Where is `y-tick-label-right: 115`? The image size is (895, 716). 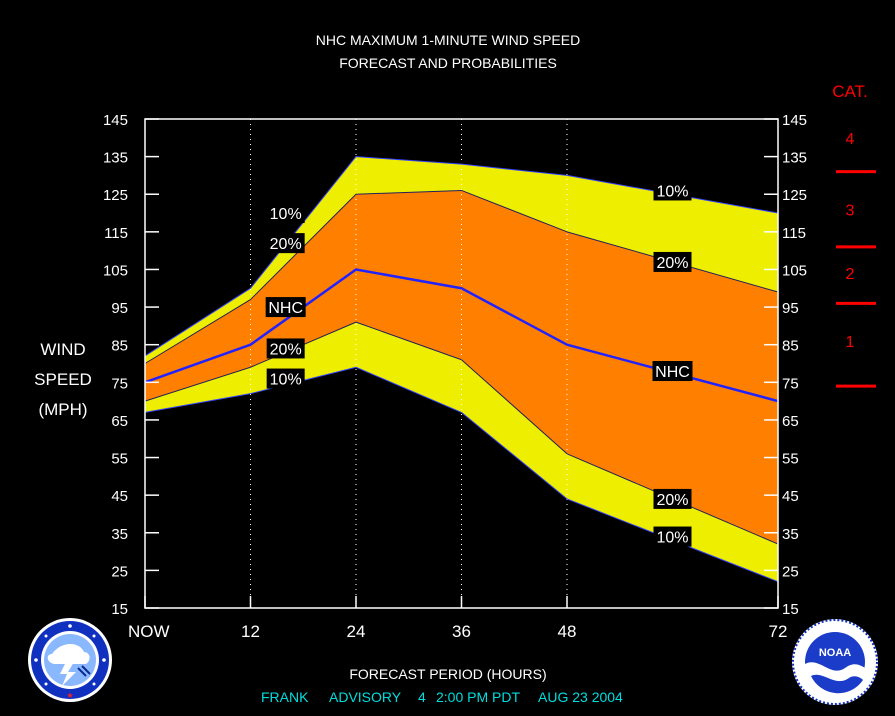 y-tick-label-right: 115 is located at coordinates (794, 233).